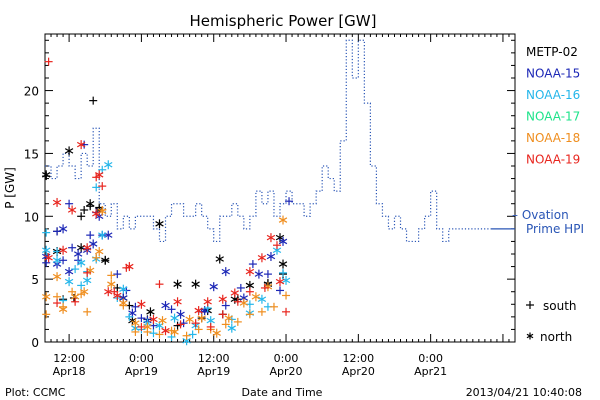 Image resolution: width=600 pixels, height=400 pixels. What do you see at coordinates (141, 358) in the screenshot?
I see `x-tick-time: 0:00` at bounding box center [141, 358].